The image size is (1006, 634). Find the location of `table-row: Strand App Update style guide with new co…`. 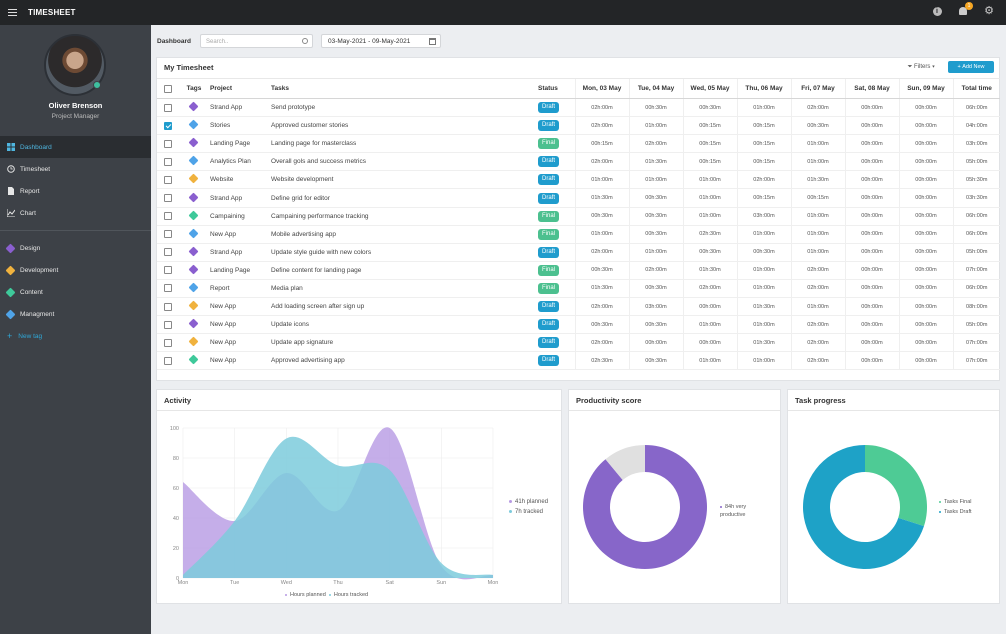

table-row: Strand App Update style guide with new co… is located at coordinates (578, 252).